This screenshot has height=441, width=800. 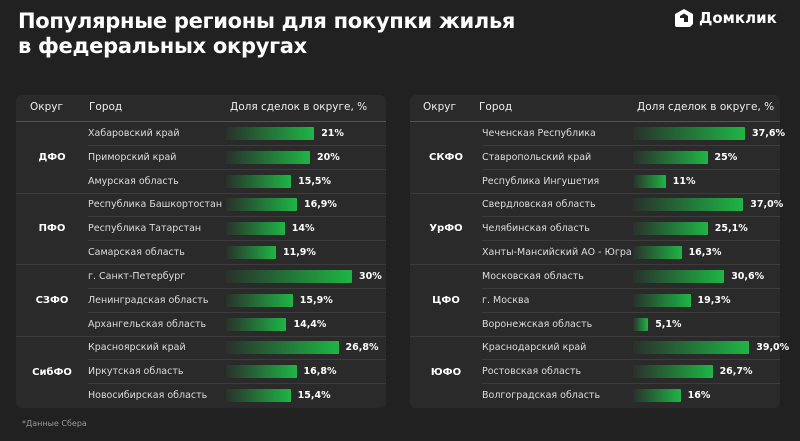 I want to click on share-value: 19,3%, so click(x=714, y=300).